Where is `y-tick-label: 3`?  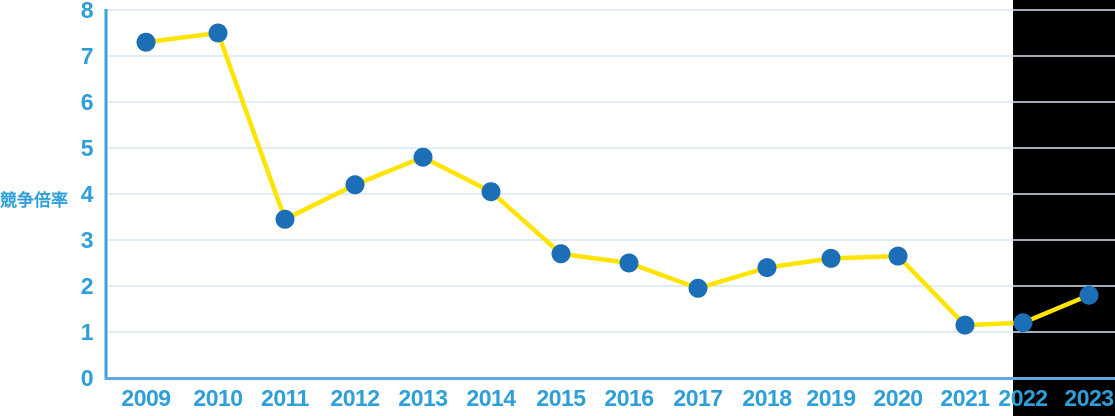 y-tick-label: 3 is located at coordinates (87, 240).